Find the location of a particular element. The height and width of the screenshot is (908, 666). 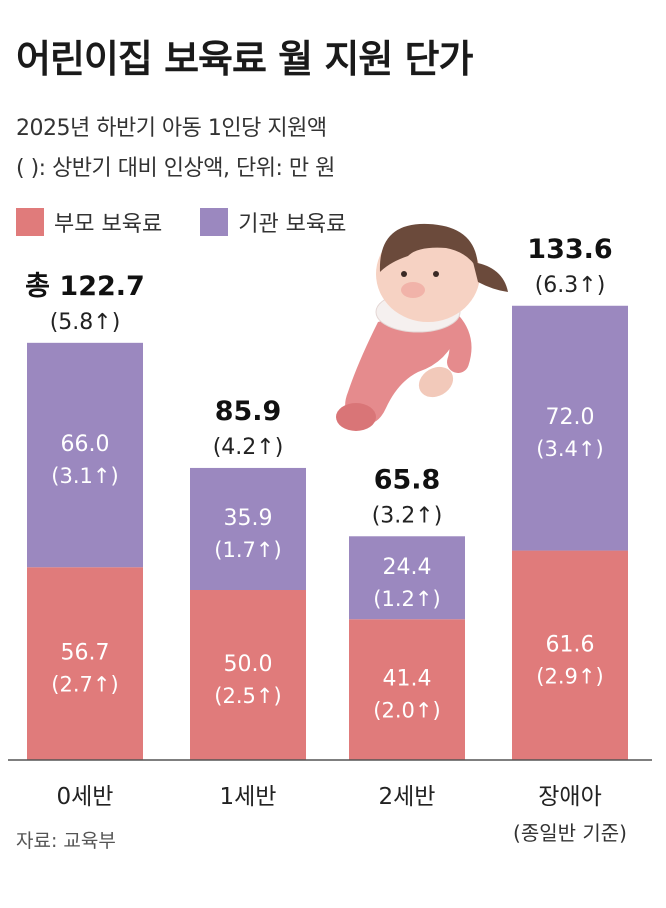

increase-label-parent-2: (2.0↑) is located at coordinates (406, 711).